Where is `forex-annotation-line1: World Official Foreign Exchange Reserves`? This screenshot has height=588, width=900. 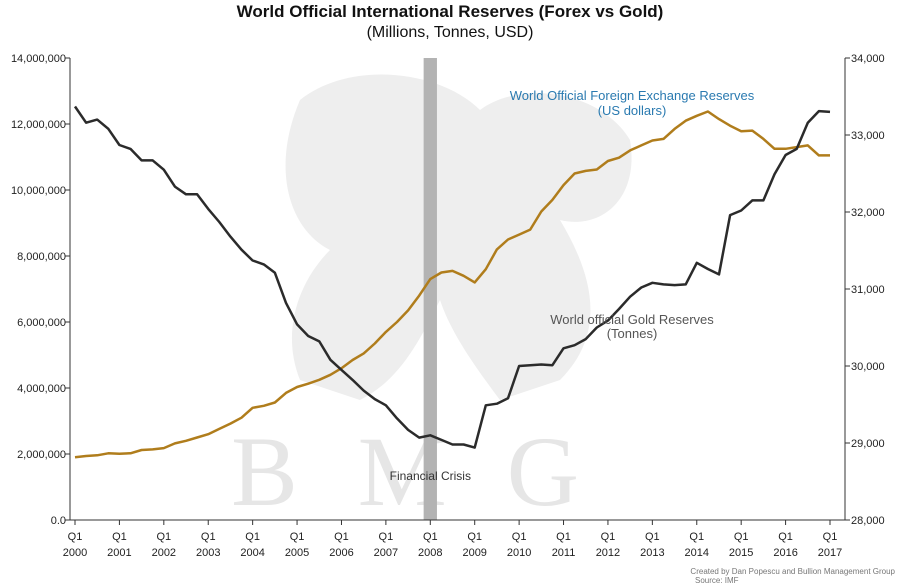
forex-annotation-line1: World Official Foreign Exchange Reserves is located at coordinates (632, 95).